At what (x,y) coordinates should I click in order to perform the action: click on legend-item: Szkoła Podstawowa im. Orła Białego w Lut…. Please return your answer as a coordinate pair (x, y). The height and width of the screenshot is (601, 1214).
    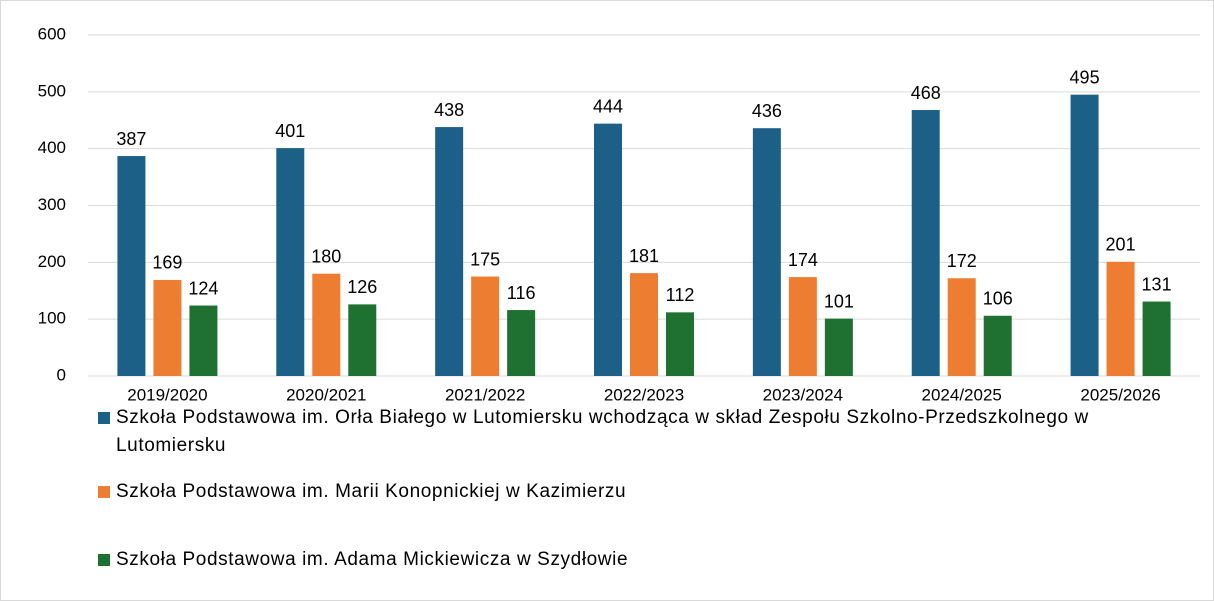
    Looking at the image, I should click on (628, 432).